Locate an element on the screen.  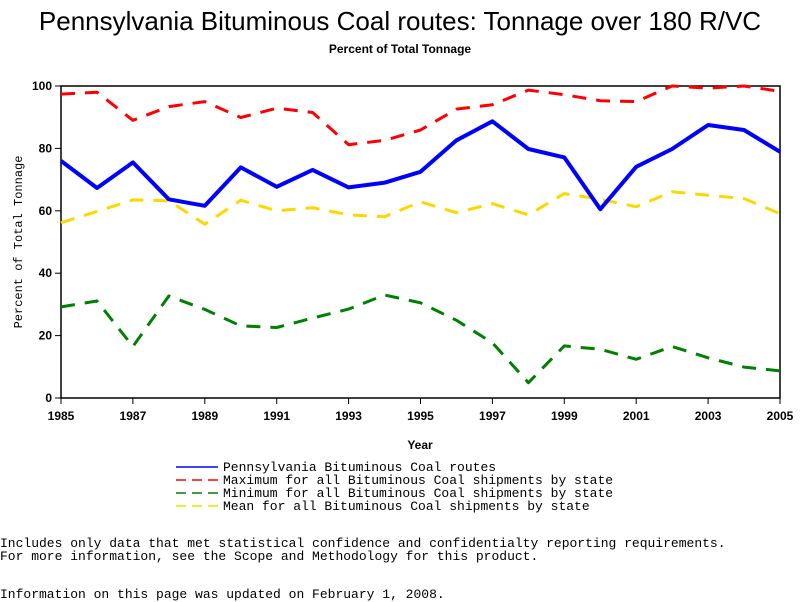
x-tick-label: 1995 is located at coordinates (420, 416).